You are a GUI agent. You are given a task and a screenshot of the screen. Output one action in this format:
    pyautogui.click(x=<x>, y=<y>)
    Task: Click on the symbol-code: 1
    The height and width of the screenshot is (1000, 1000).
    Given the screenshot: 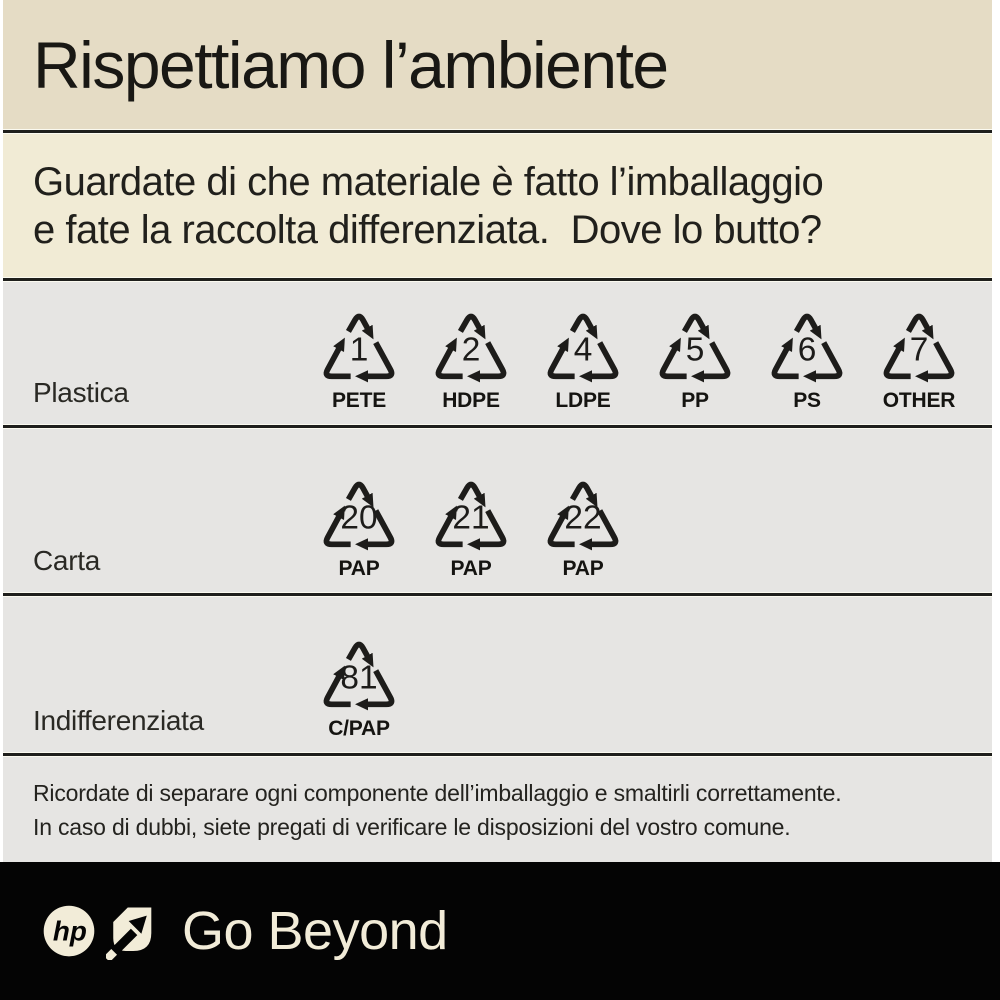 What is the action you would take?
    pyautogui.click(x=359, y=349)
    